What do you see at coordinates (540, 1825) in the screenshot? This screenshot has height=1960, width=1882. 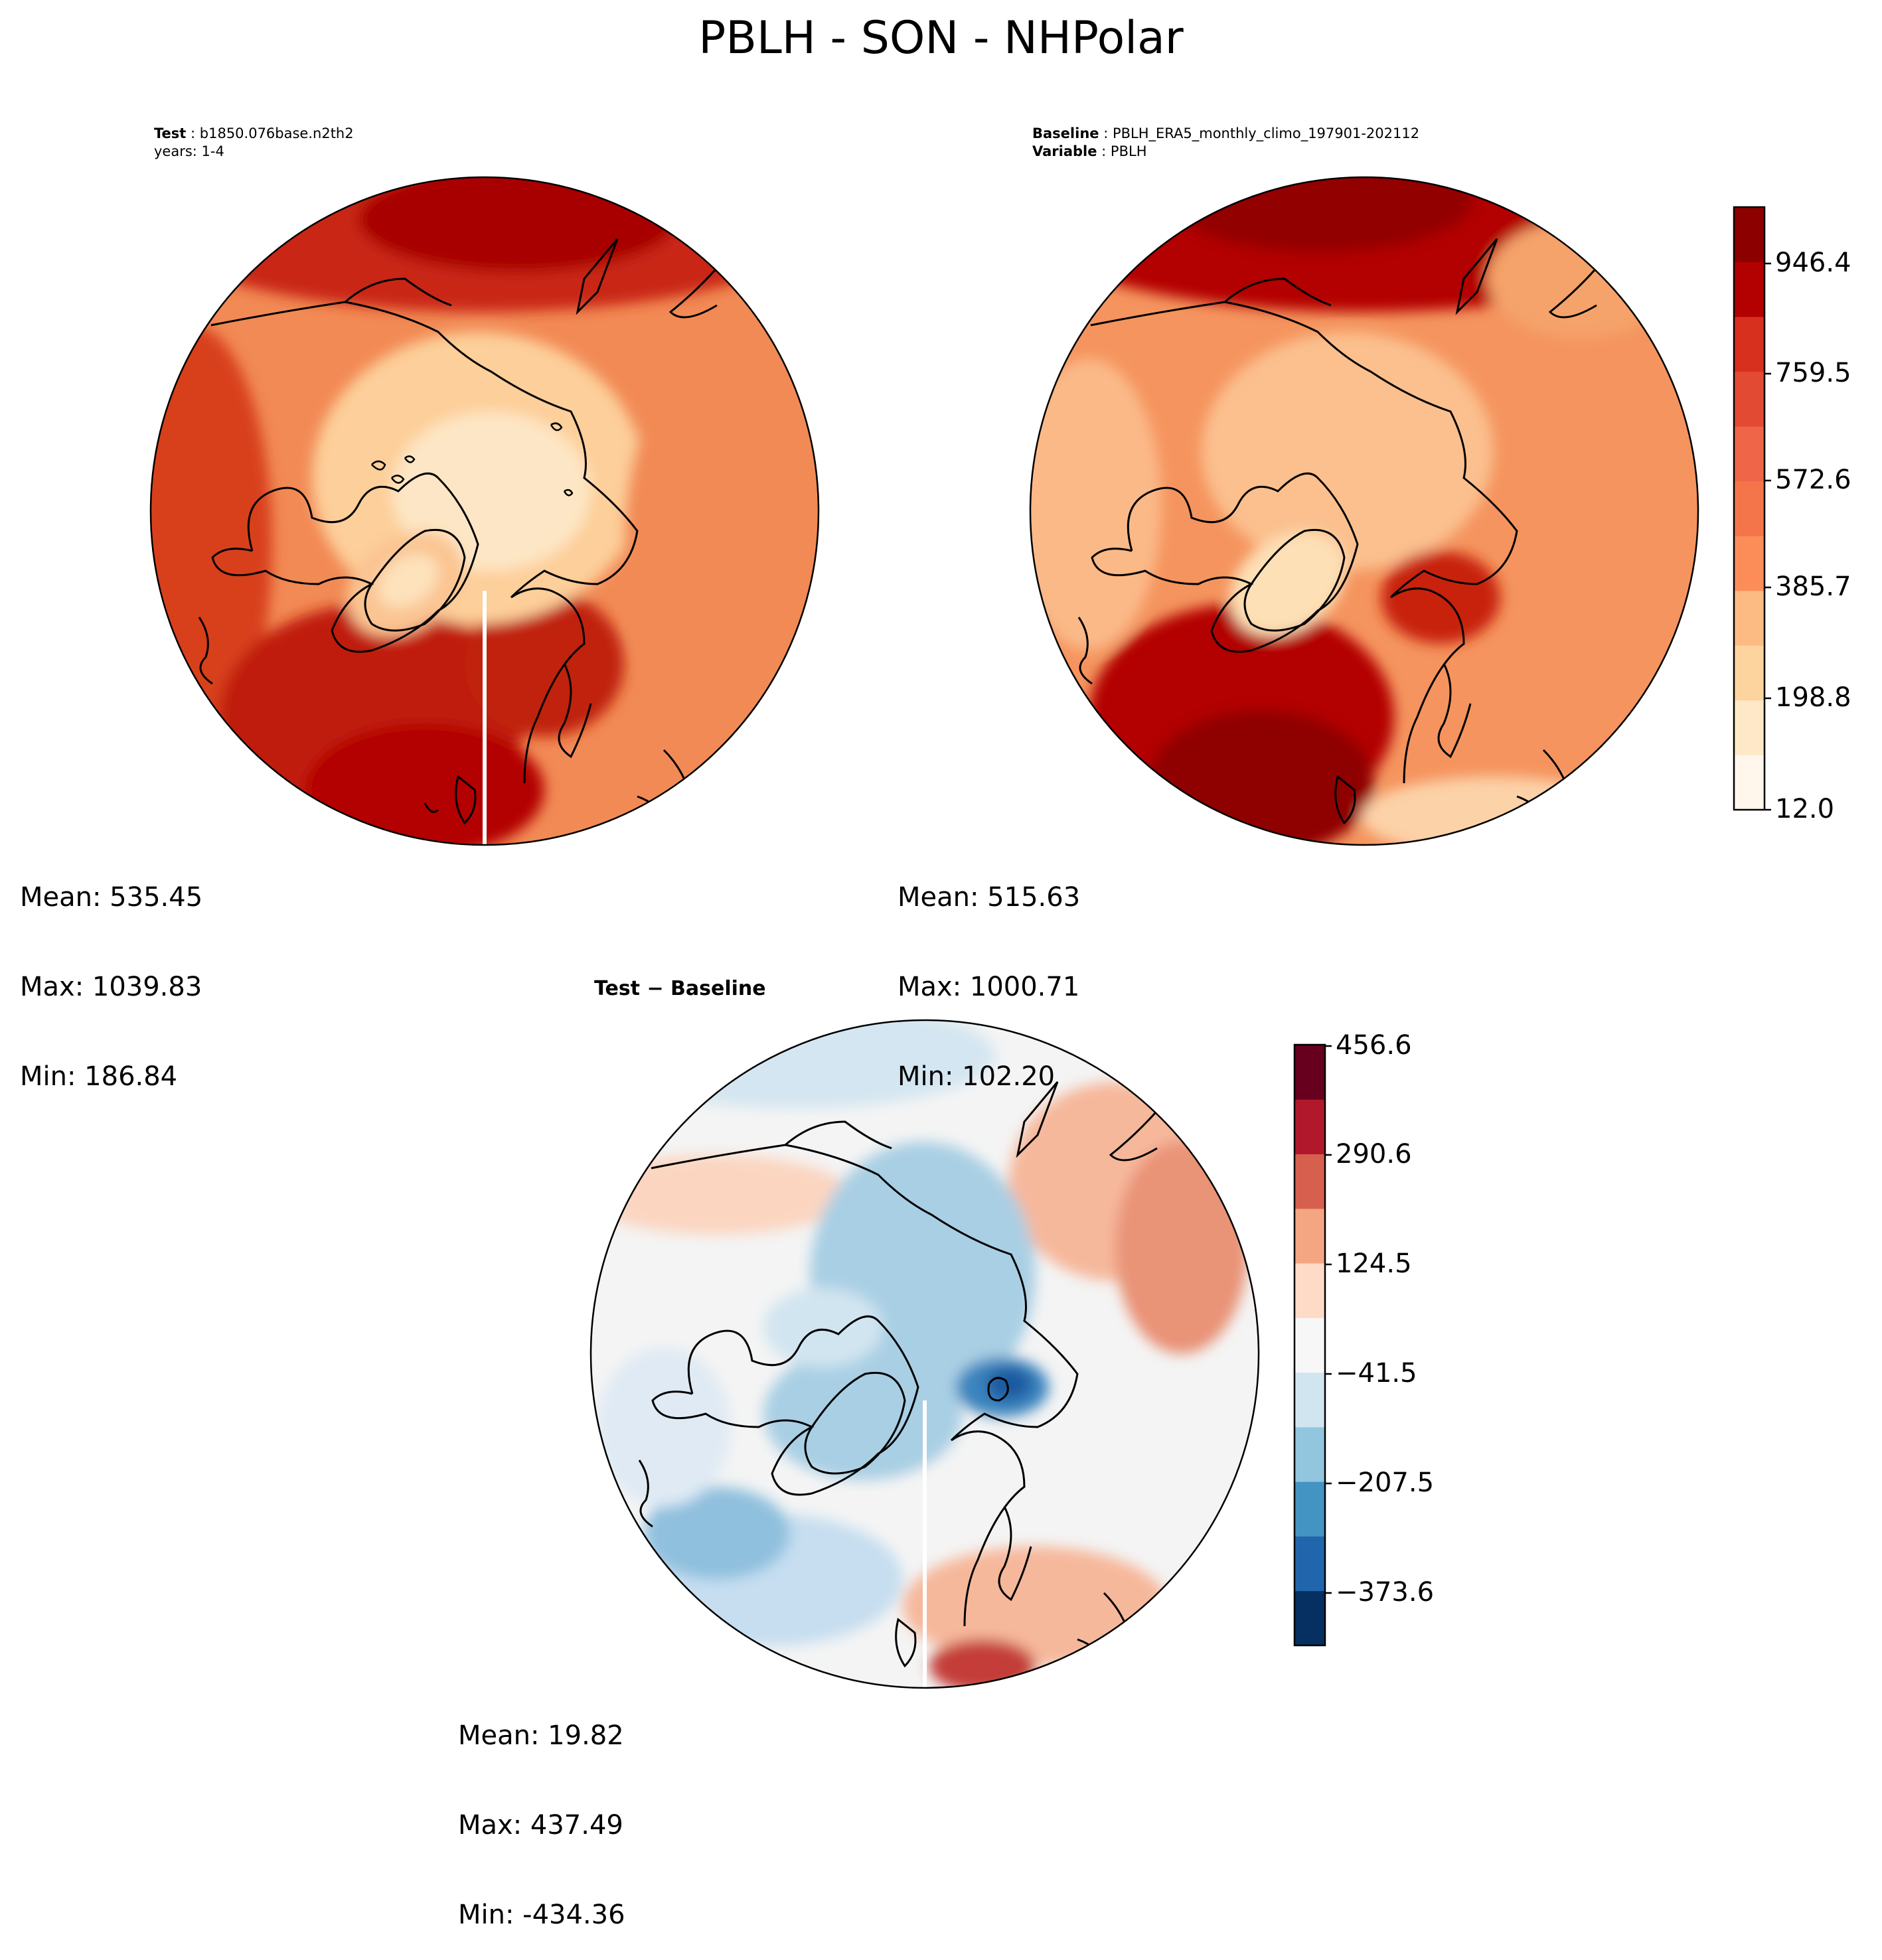 I see `difference-max: Max: 437.49` at bounding box center [540, 1825].